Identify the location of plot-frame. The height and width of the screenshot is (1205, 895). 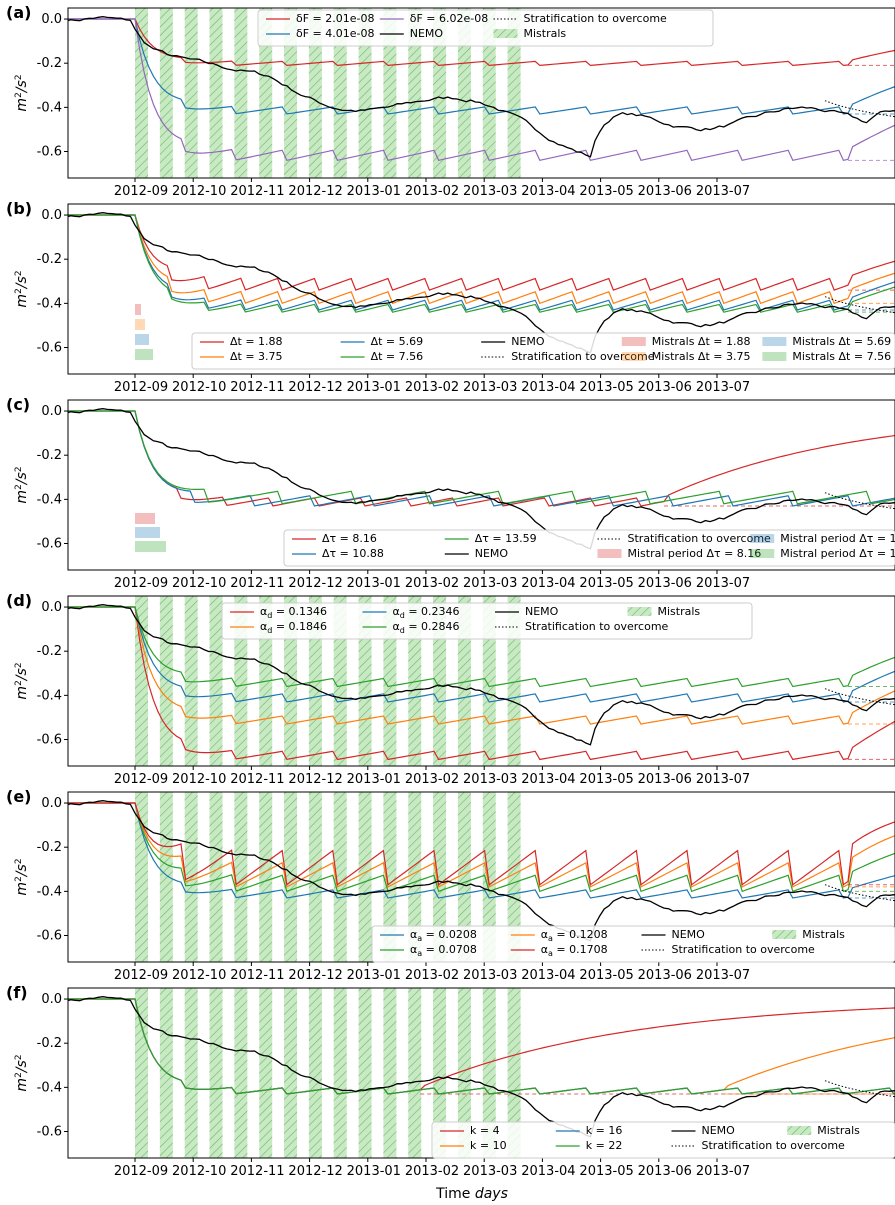
(481, 289).